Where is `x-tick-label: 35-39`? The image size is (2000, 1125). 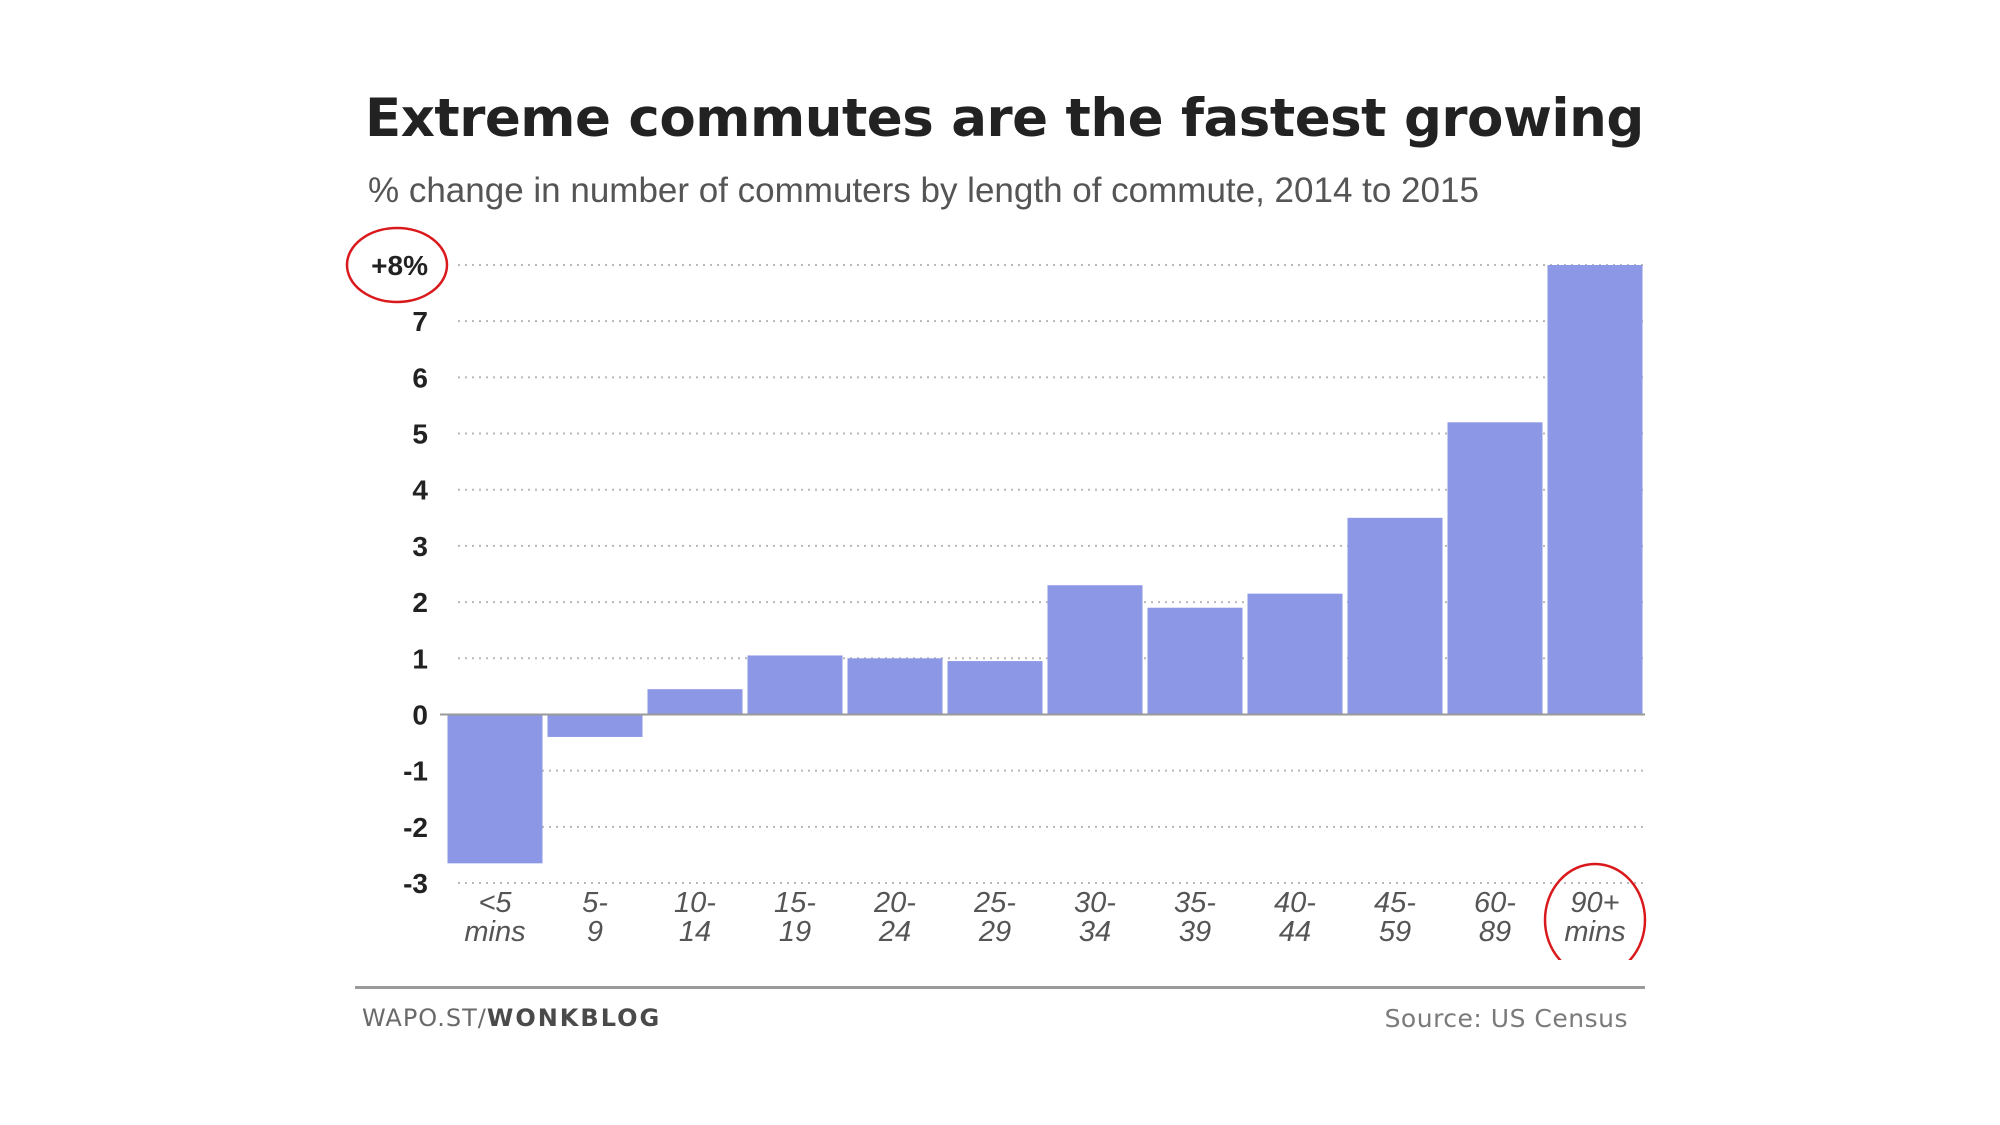
x-tick-label: 35-39 is located at coordinates (1195, 917).